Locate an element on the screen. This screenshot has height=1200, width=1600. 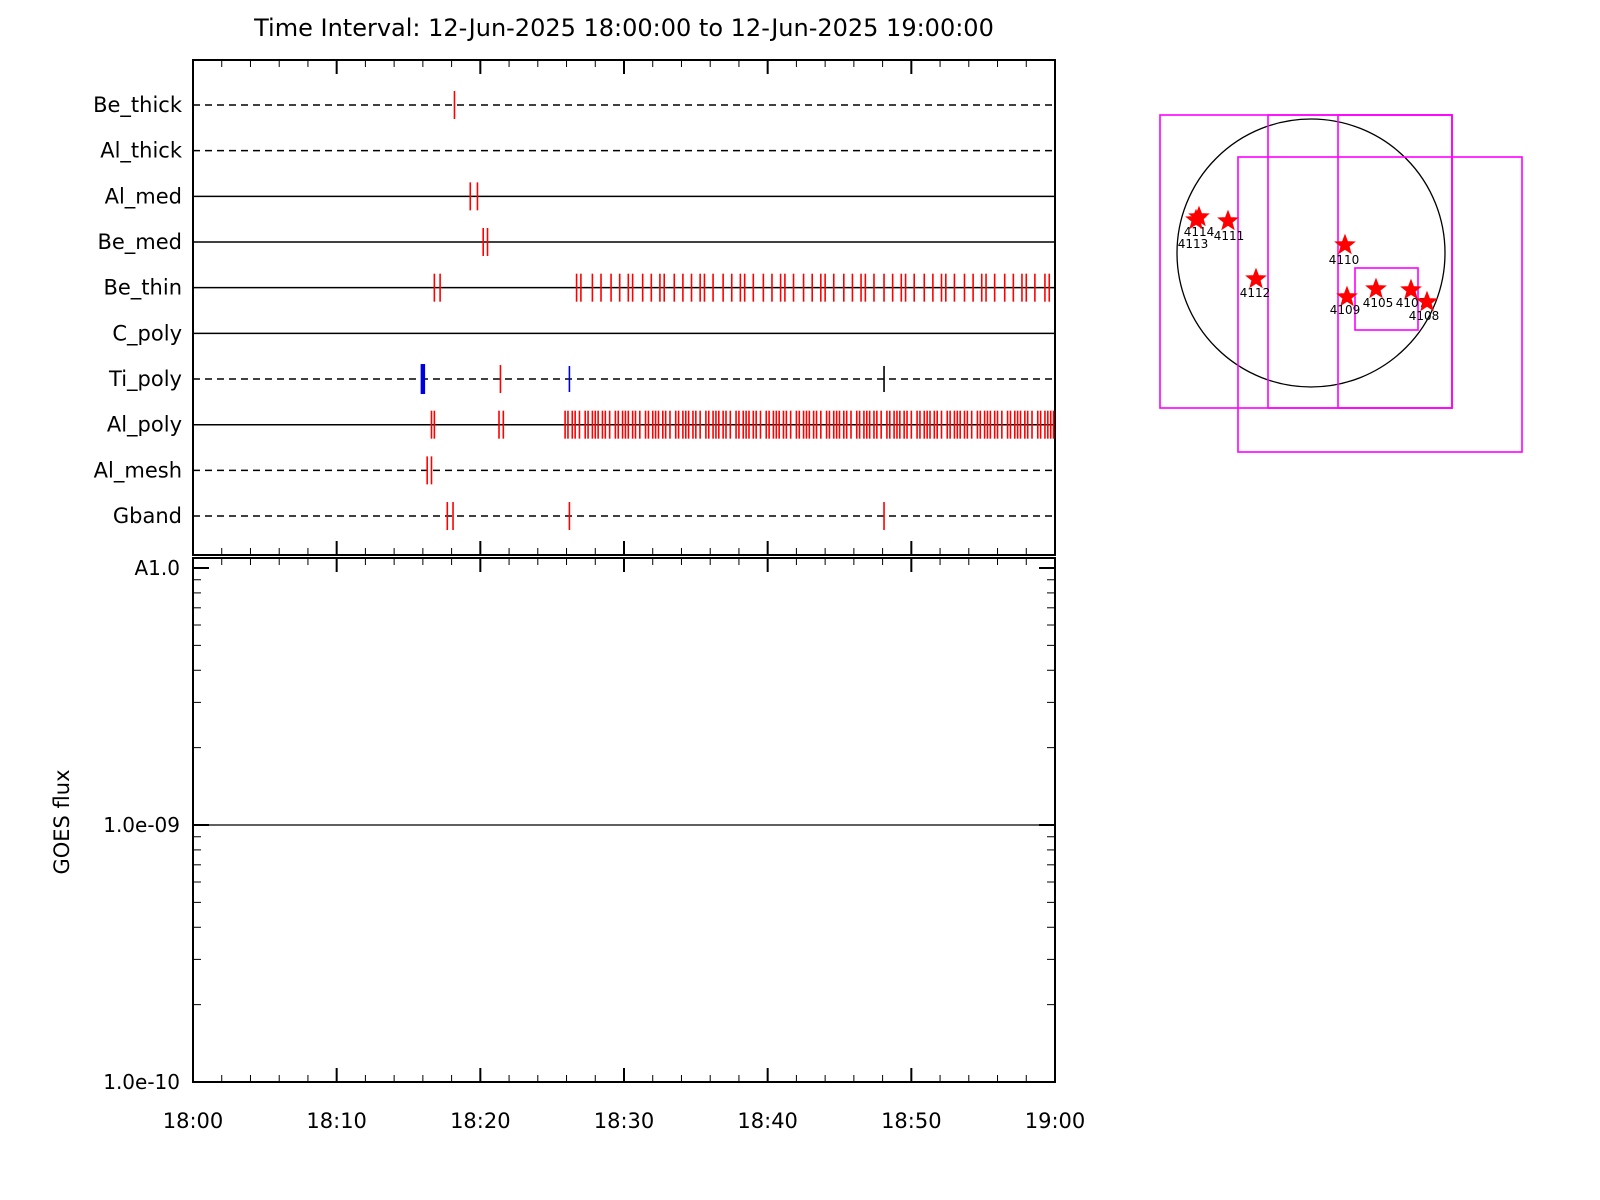
x-axis-tick-label: 18:30 is located at coordinates (624, 1121).